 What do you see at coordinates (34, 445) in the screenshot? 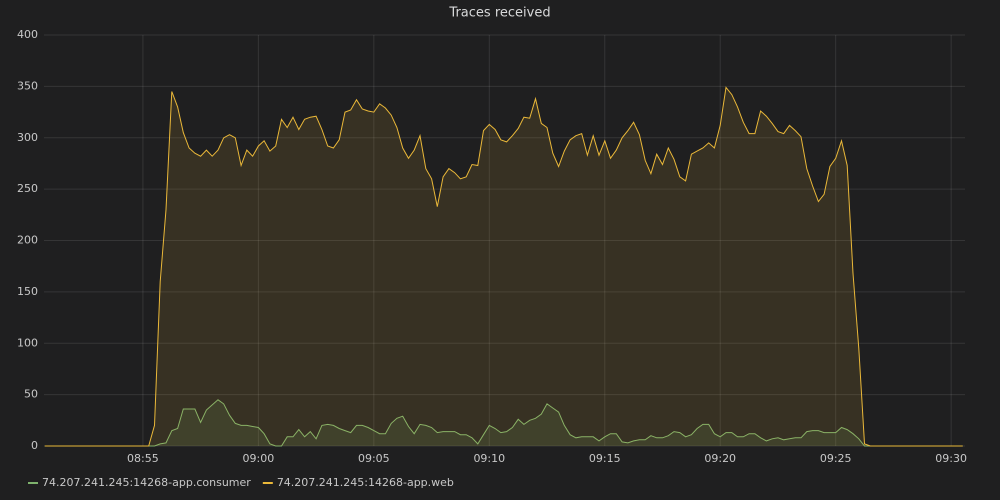
I see `y-tick-label: 0` at bounding box center [34, 445].